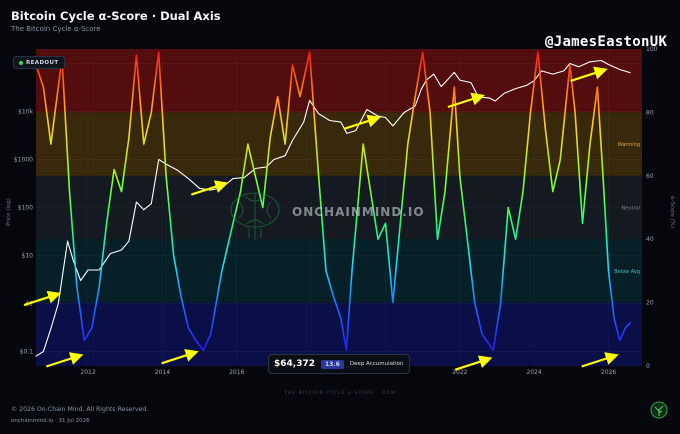  I want to click on bottom-caption: THE BITCOIN CYCLE α-SCORE · OCM, so click(340, 393).